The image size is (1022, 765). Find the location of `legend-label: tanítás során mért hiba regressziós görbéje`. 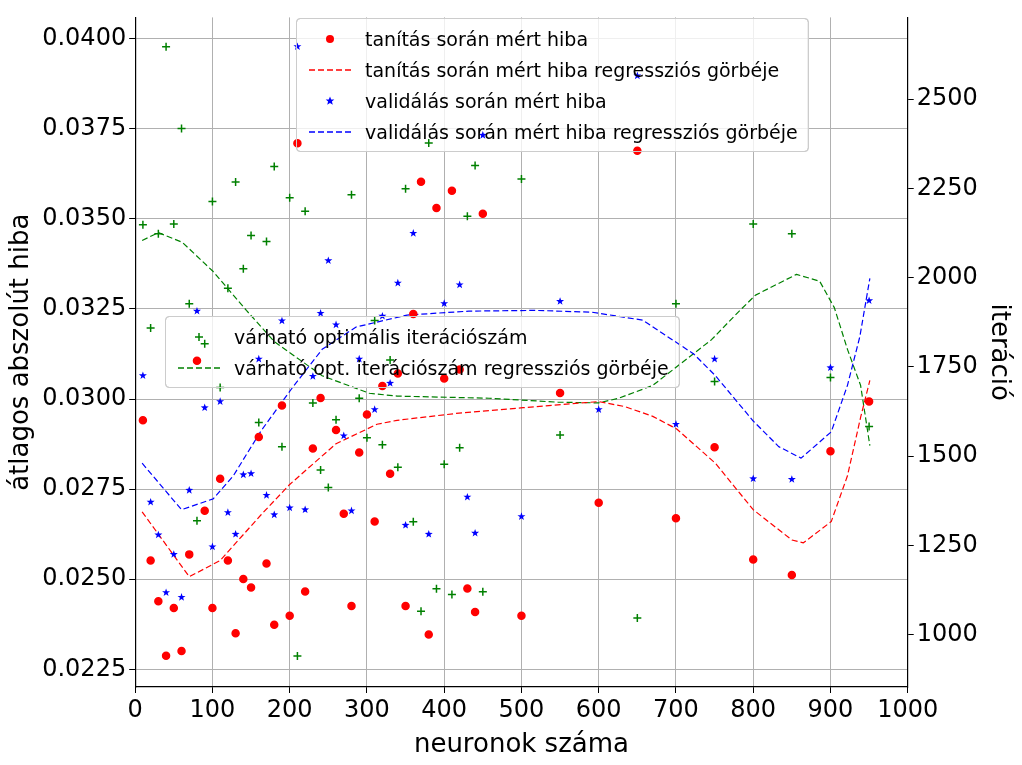

legend-label: tanítás során mért hiba regressziós görbéje is located at coordinates (572, 69).